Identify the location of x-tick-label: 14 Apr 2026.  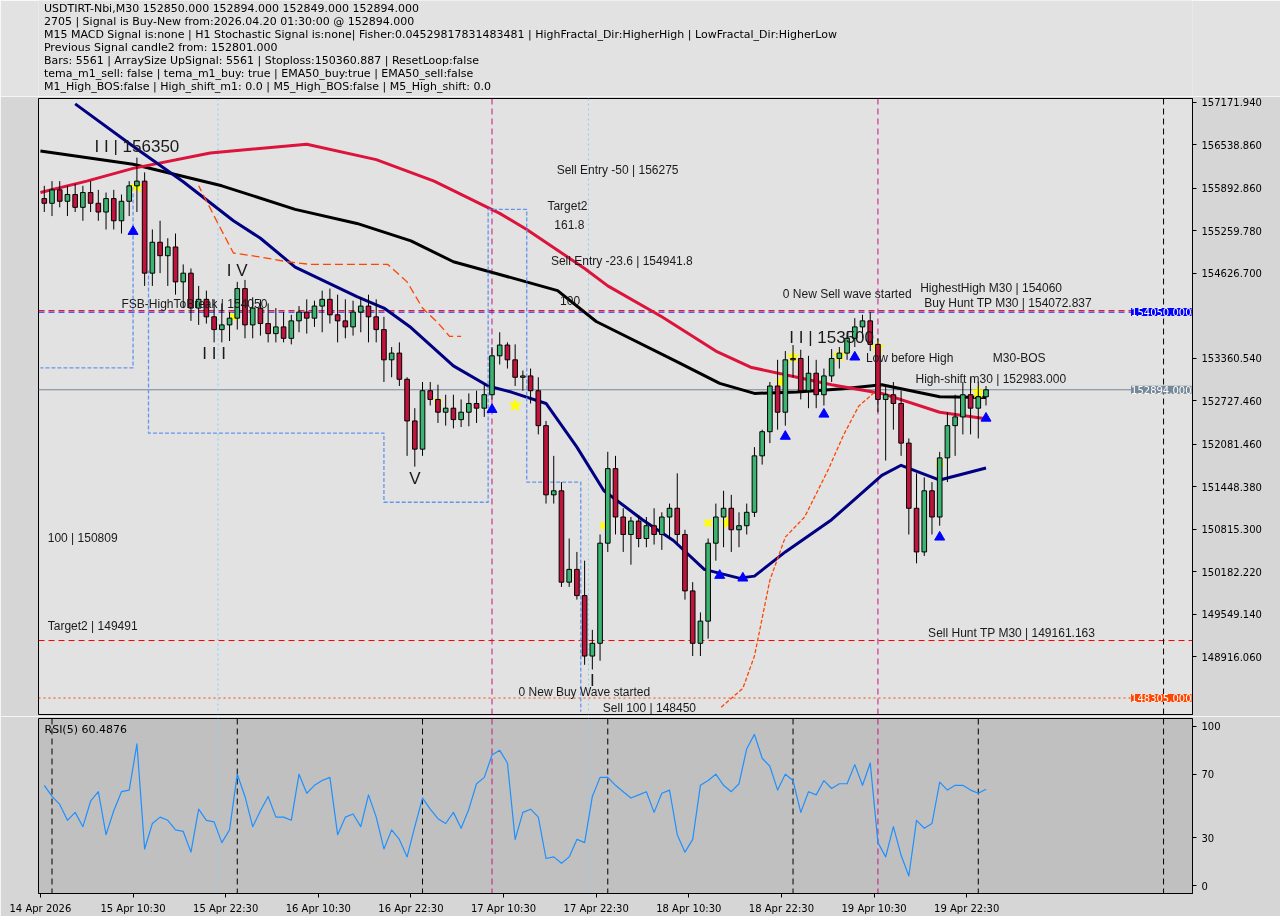
(40, 908).